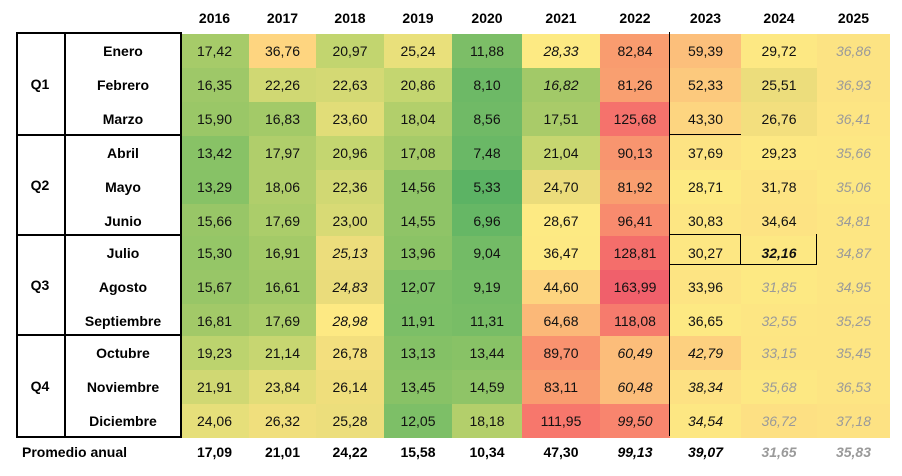 The height and width of the screenshot is (476, 902). Describe the element at coordinates (123, 287) in the screenshot. I see `month-label: Agosto` at that location.